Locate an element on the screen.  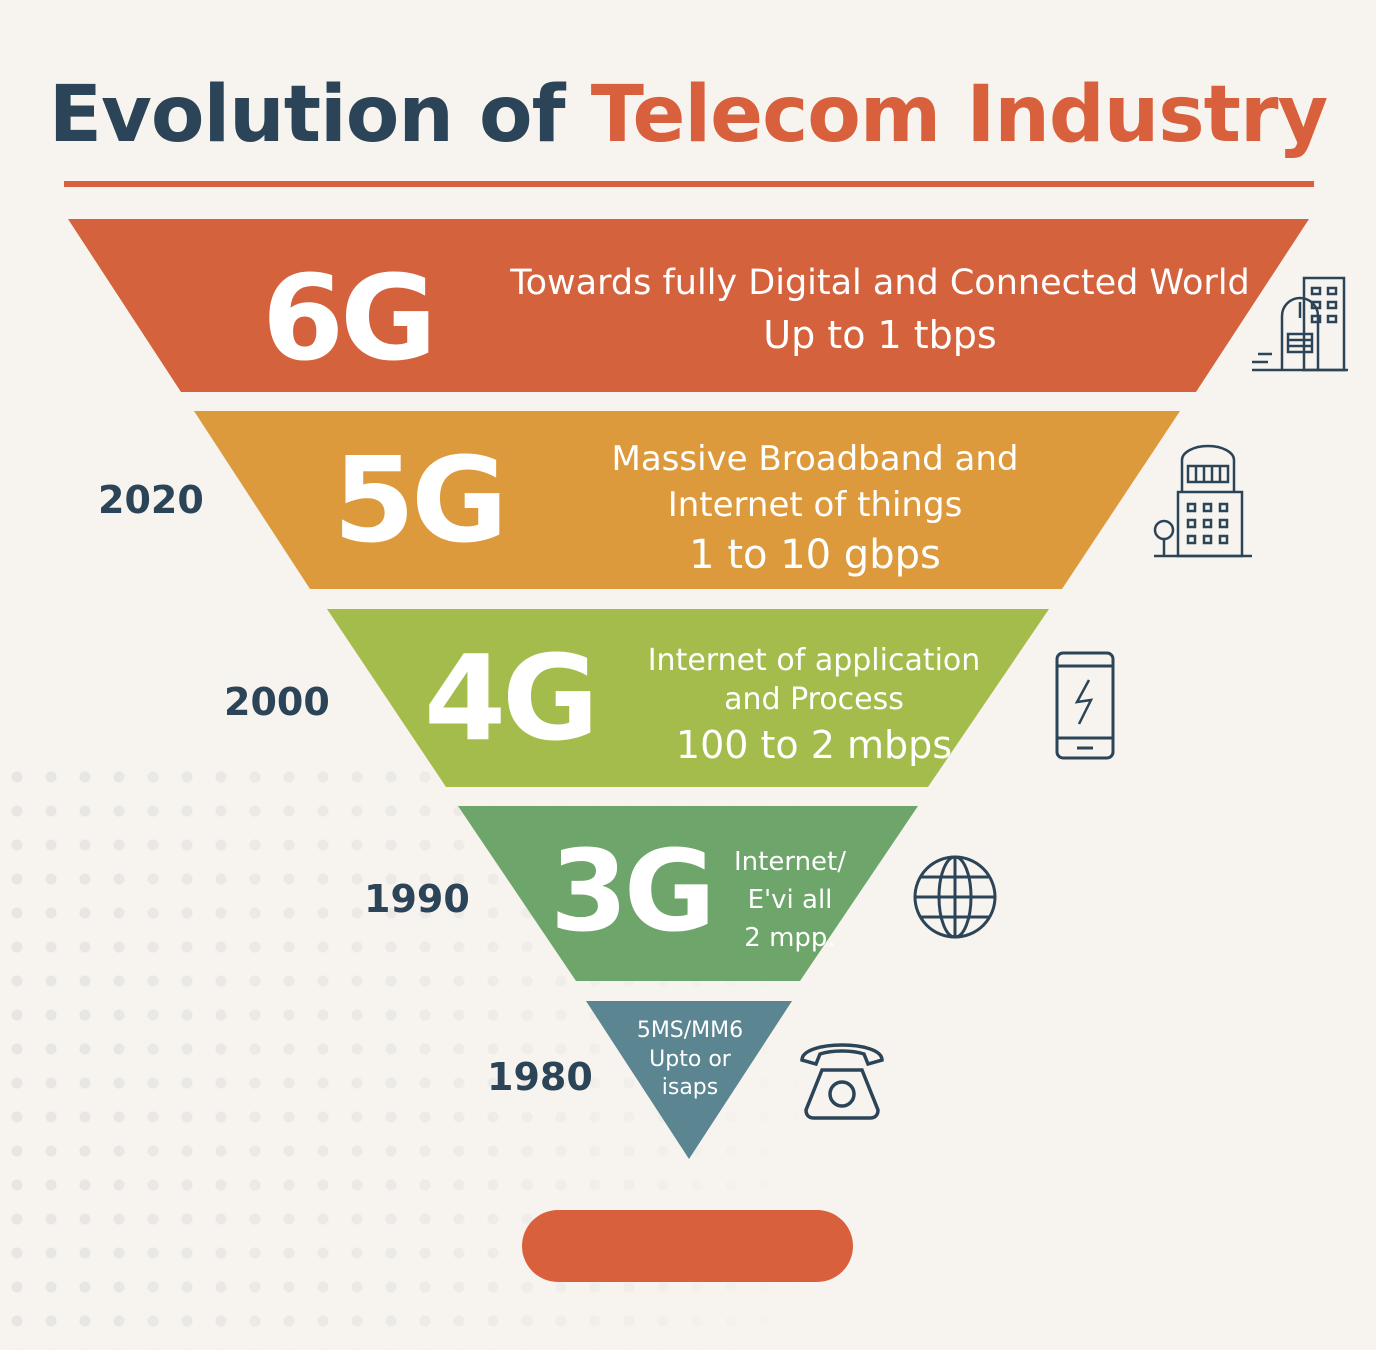
band-3g: 3G Internet/ E'vi all 2 mpp. is located at coordinates (688, 893).